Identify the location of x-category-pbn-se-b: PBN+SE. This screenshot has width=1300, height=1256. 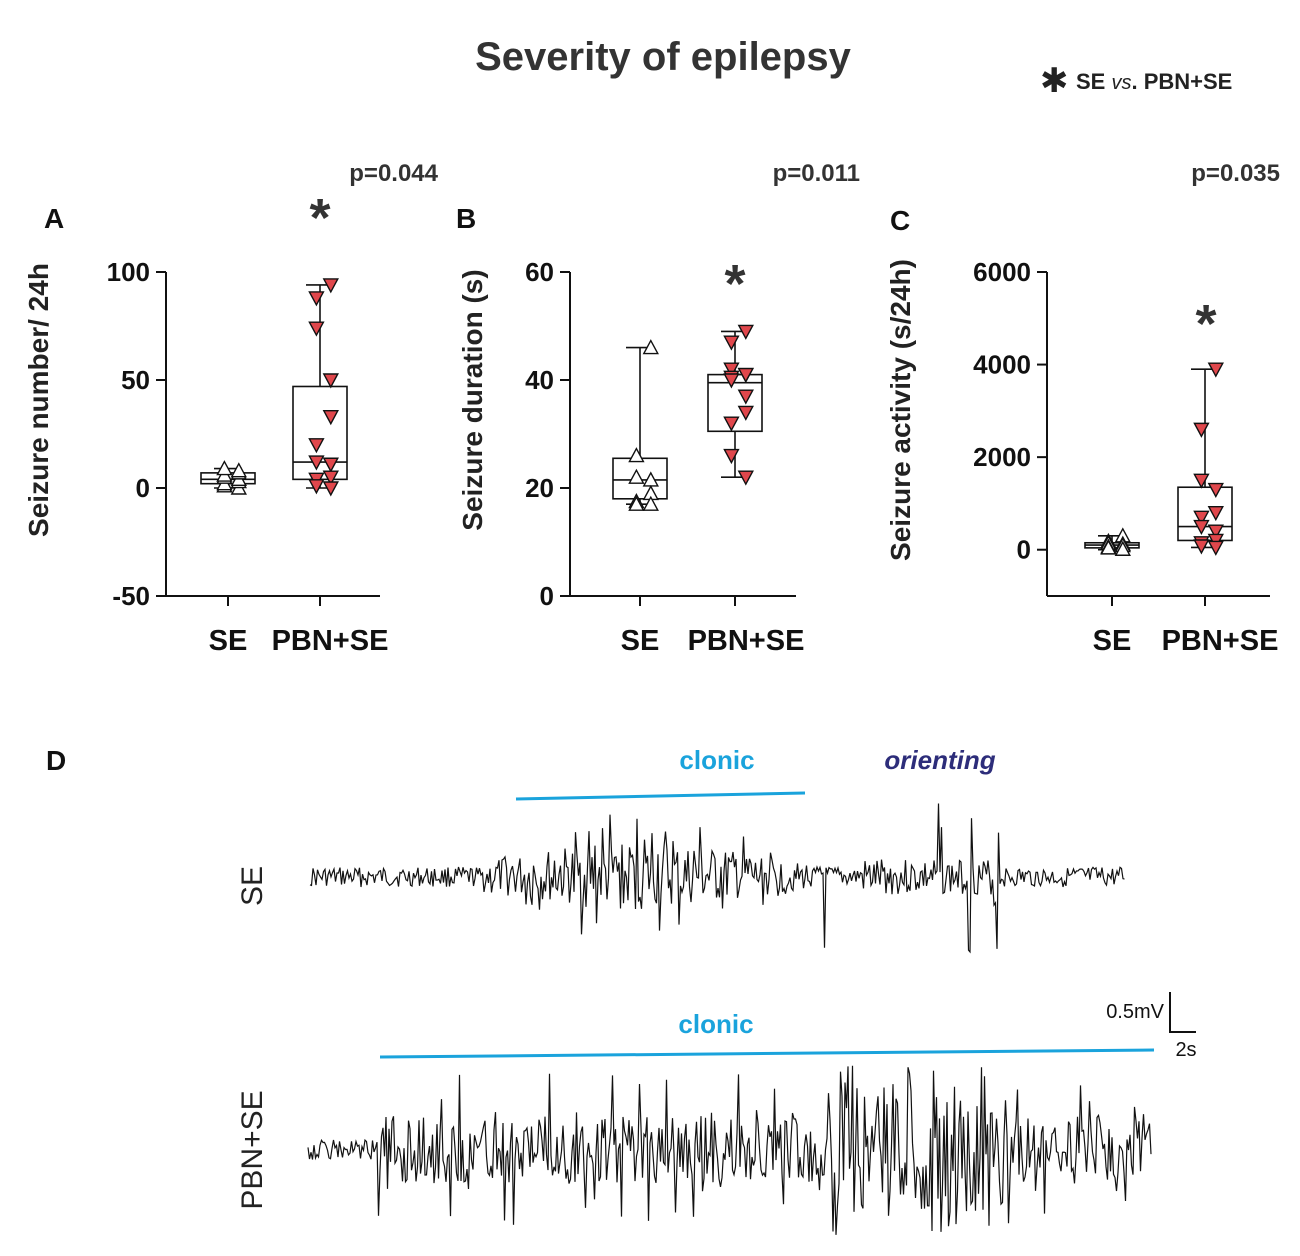
(746, 641).